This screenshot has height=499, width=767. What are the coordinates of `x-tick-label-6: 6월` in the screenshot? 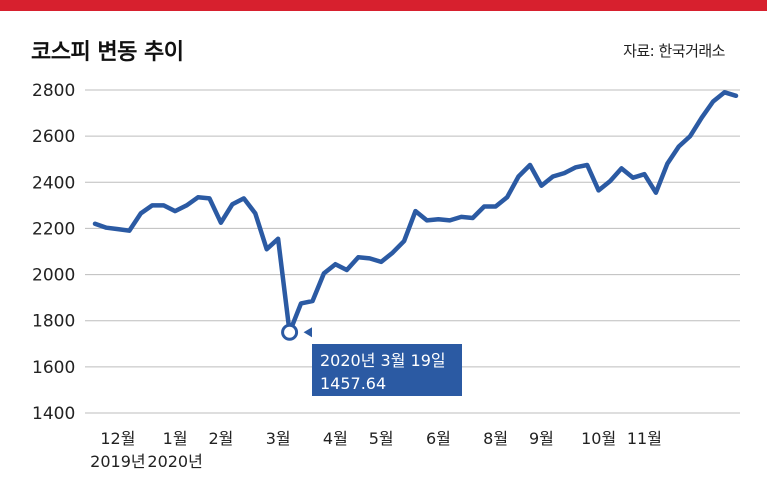 It's located at (438, 438).